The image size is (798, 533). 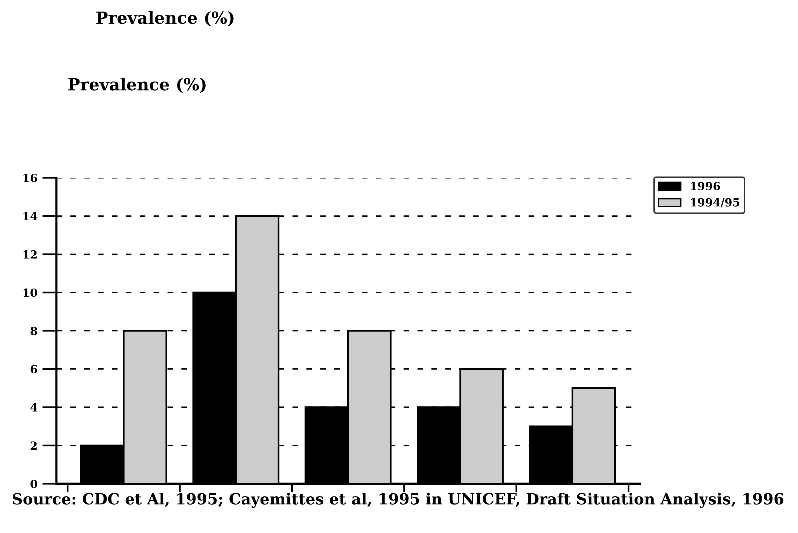 What do you see at coordinates (31, 293) in the screenshot?
I see `y-tick-label: 10` at bounding box center [31, 293].